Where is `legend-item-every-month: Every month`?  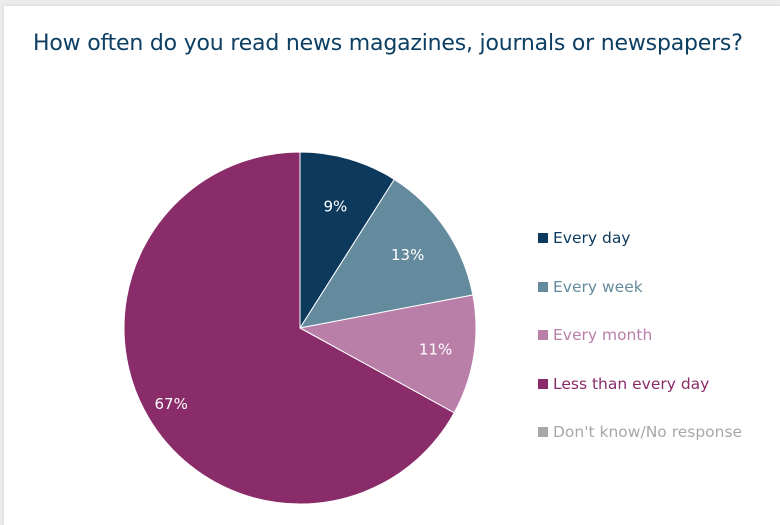 legend-item-every-month: Every month is located at coordinates (640, 335).